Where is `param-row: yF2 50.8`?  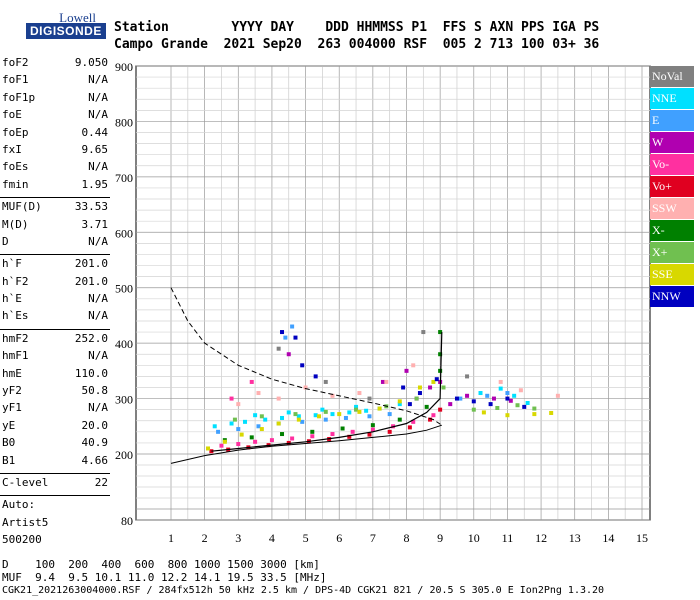
param-row: yF2 50.8 is located at coordinates (55, 392).